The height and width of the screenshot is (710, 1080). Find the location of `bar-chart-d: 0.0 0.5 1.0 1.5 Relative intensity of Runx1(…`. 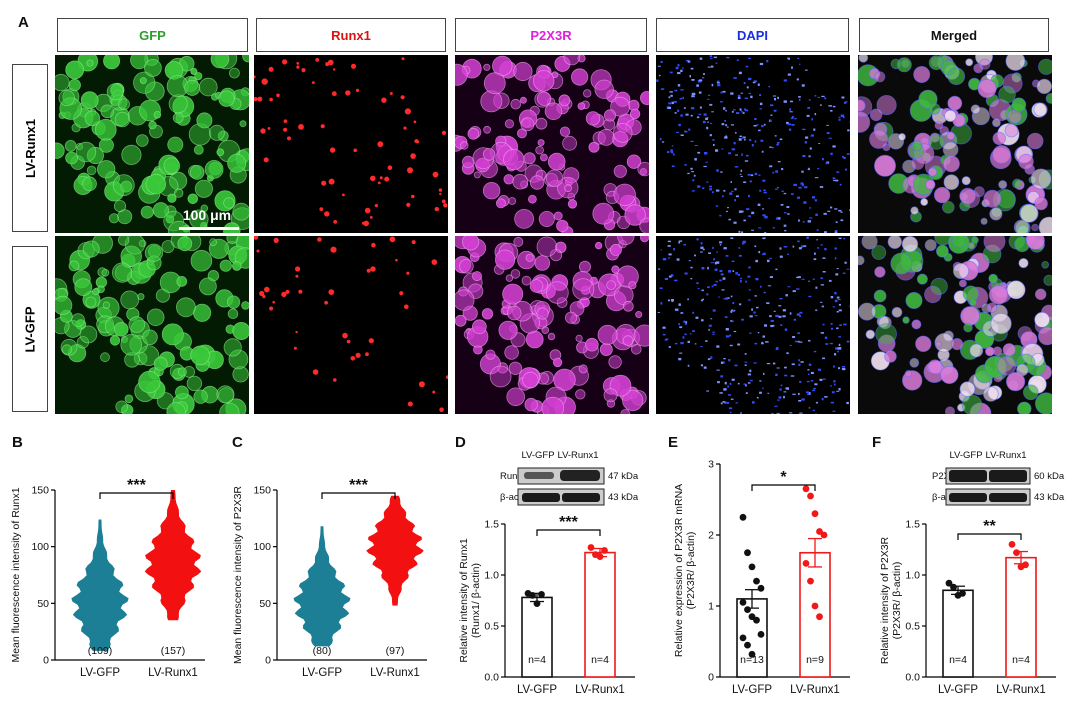

bar-chart-d: 0.0 0.5 1.0 1.5 Relative intensity of Runx1(… is located at coordinates (546, 605).